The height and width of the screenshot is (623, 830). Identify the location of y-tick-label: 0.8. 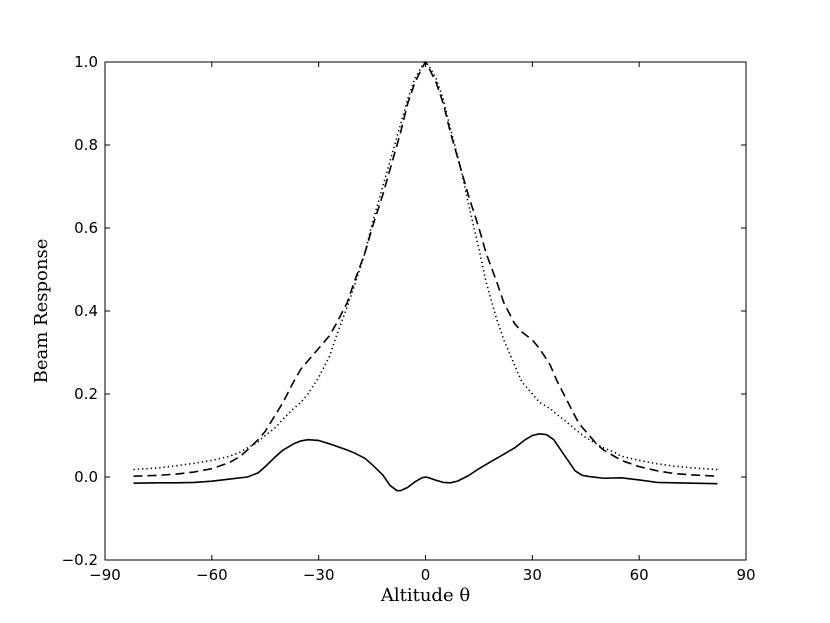
(86, 145).